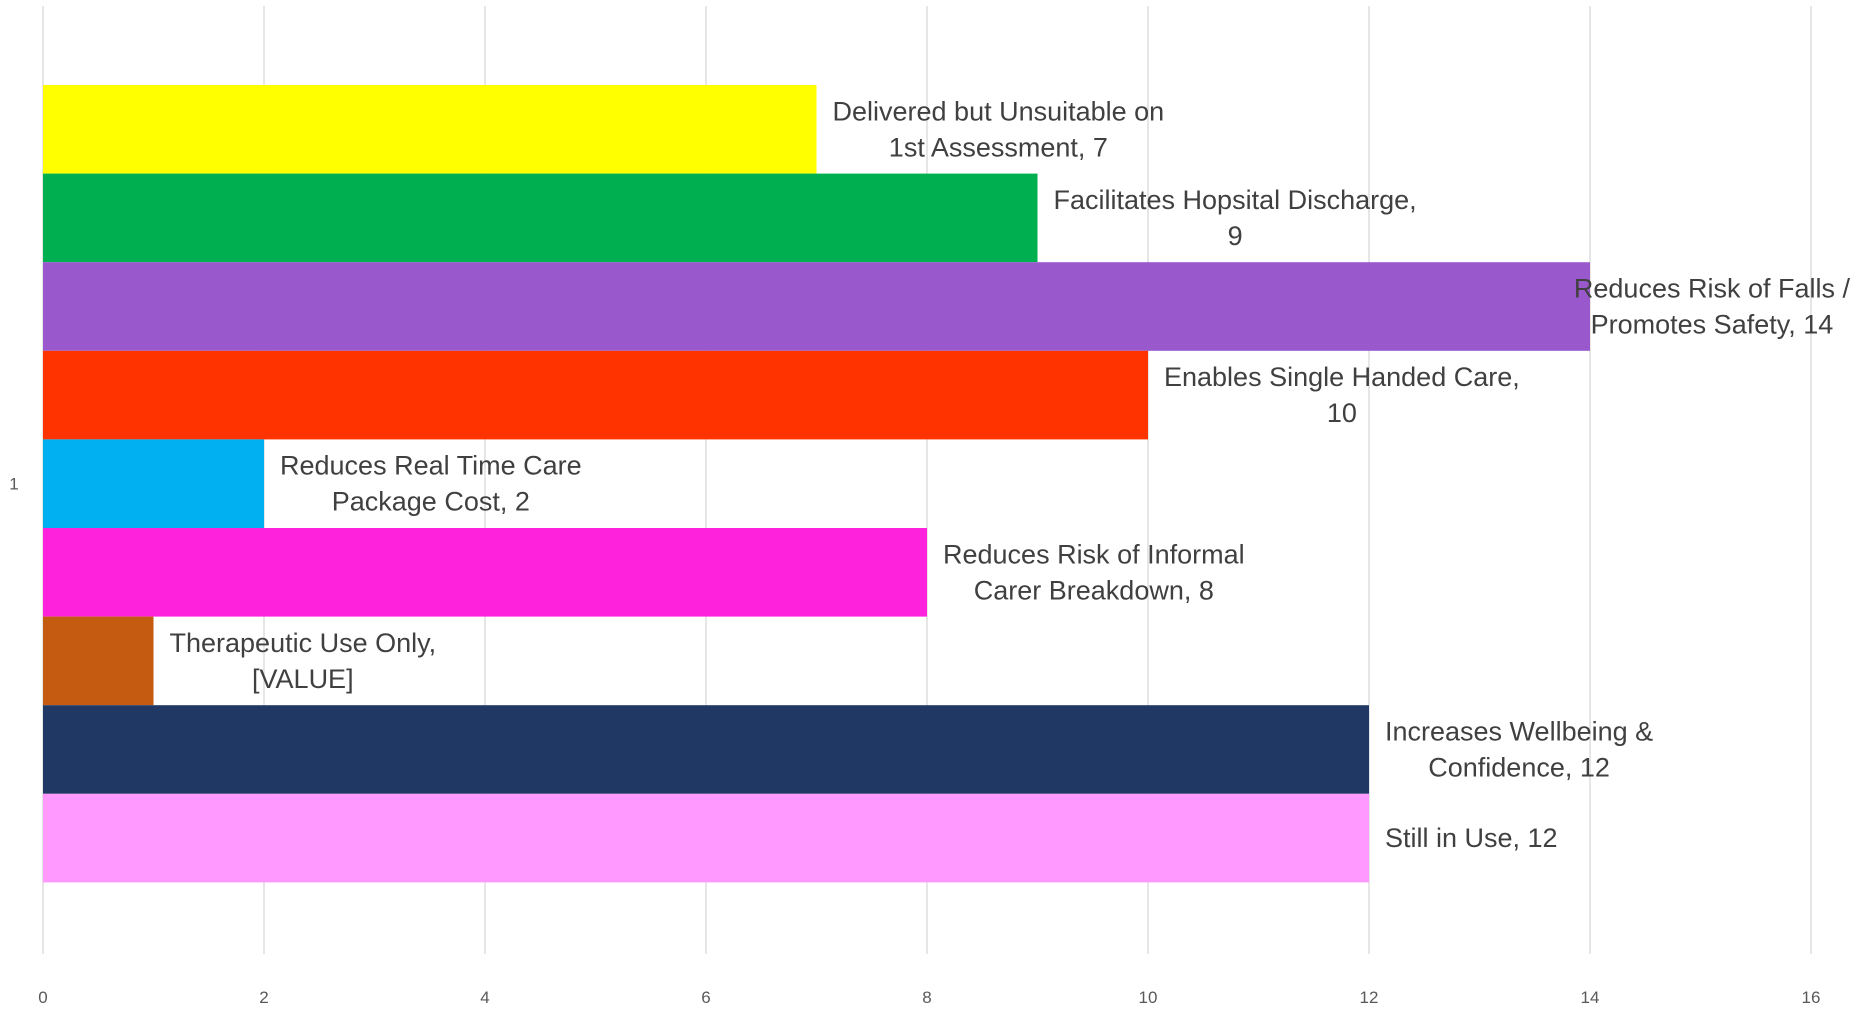 This screenshot has width=1854, height=1021. I want to click on data-label-2: Facilitates Hopsital Discharge, 9, so click(1235, 218).